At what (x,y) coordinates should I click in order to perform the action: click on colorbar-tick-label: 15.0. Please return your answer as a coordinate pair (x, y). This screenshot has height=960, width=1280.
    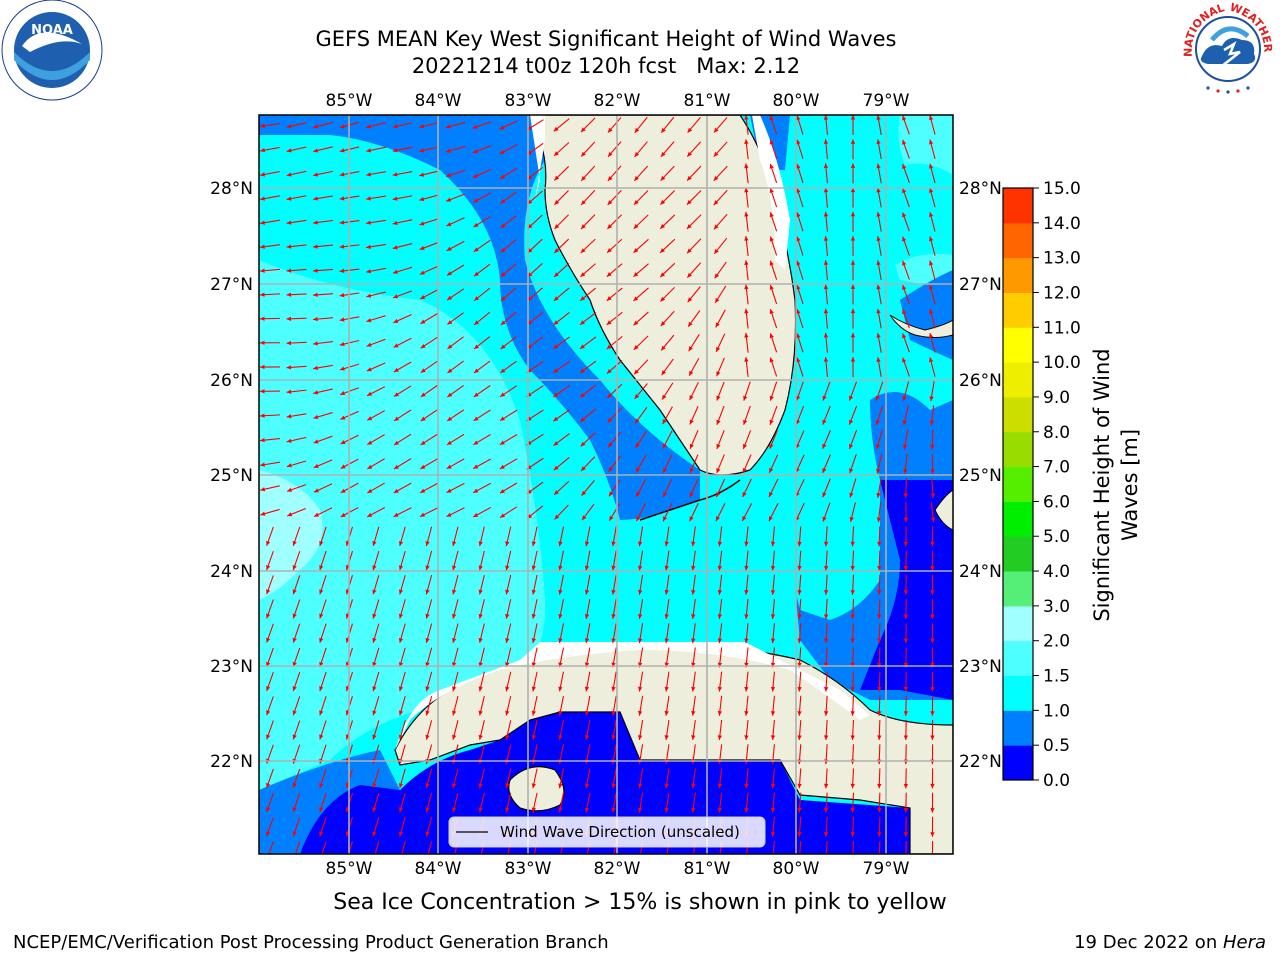
    Looking at the image, I should click on (1062, 189).